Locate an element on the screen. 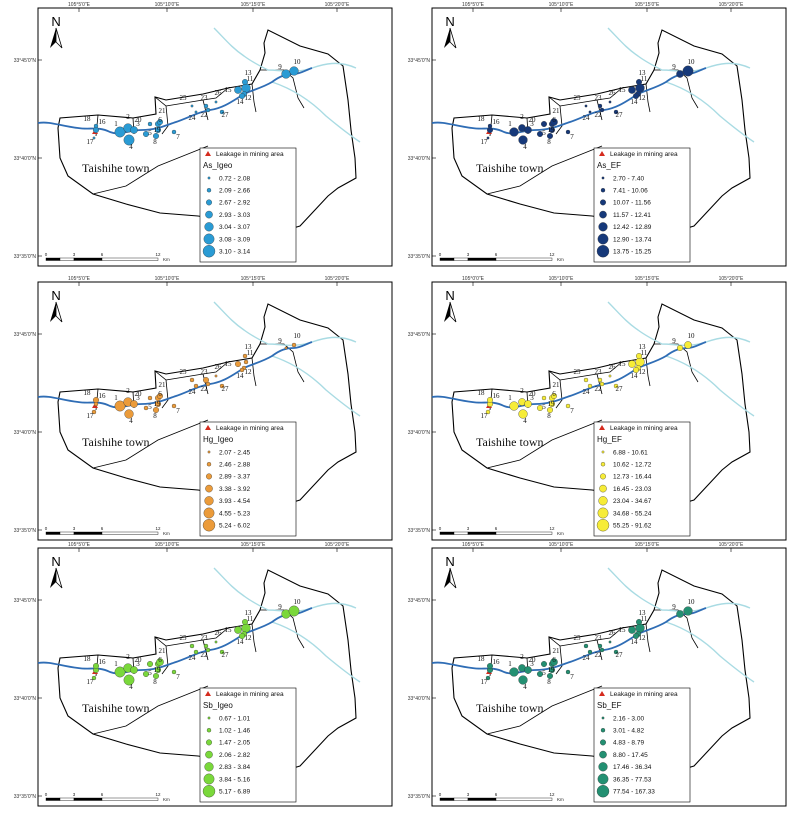 This screenshot has width=790, height=813. main-river is located at coordinates (175, 375).